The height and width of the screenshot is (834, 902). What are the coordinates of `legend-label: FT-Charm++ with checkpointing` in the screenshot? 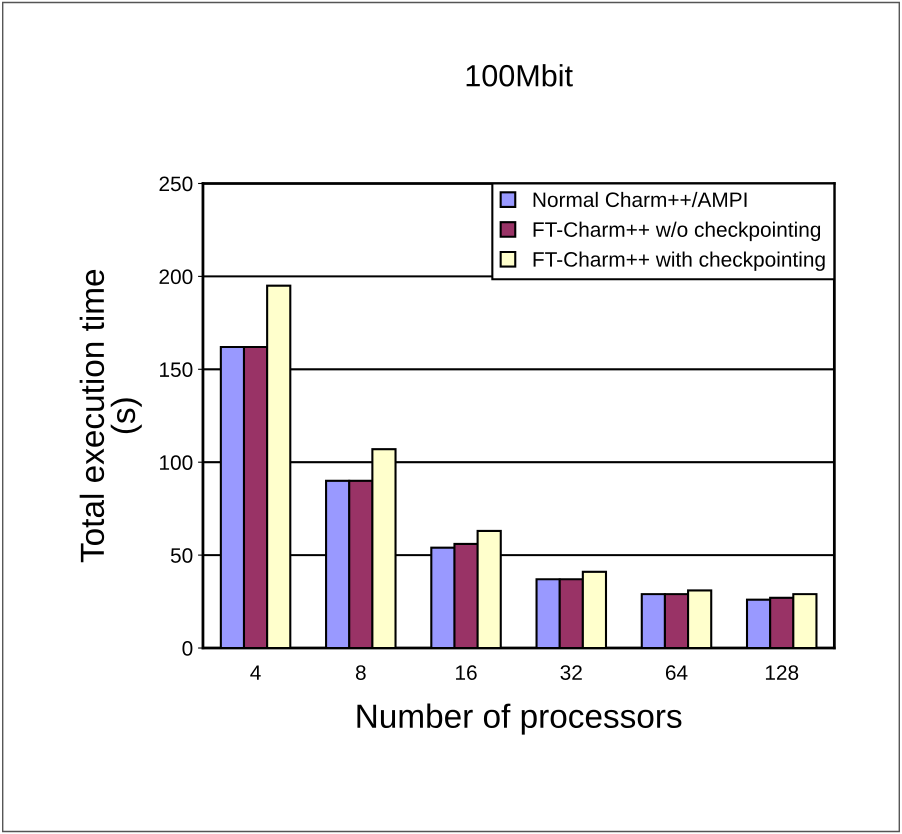 It's located at (679, 261).